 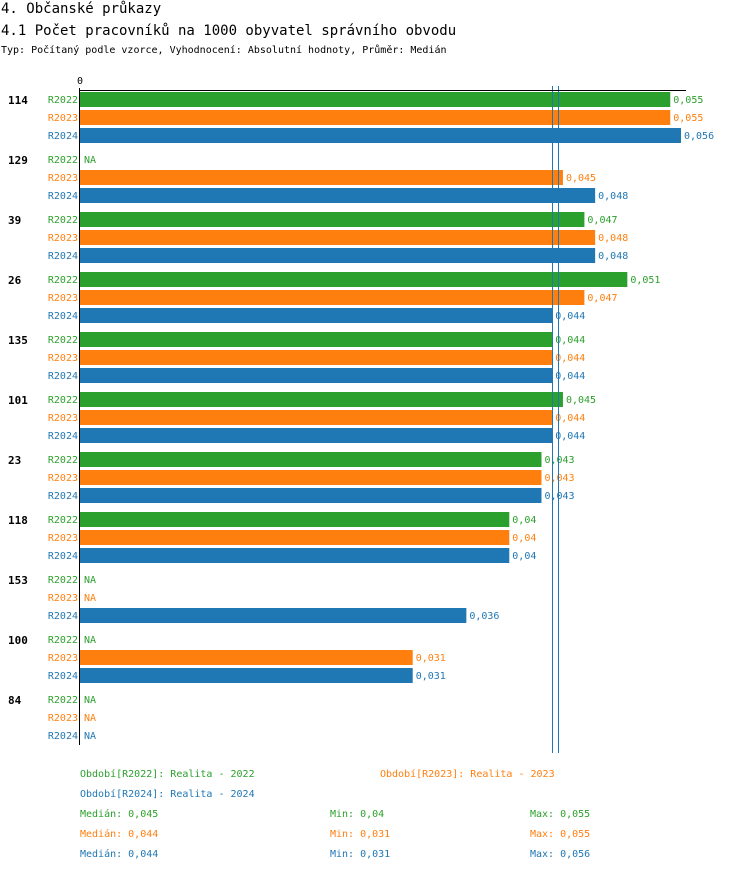 I want to click on legend-max-r2023: Max: 0,055, so click(x=560, y=834).